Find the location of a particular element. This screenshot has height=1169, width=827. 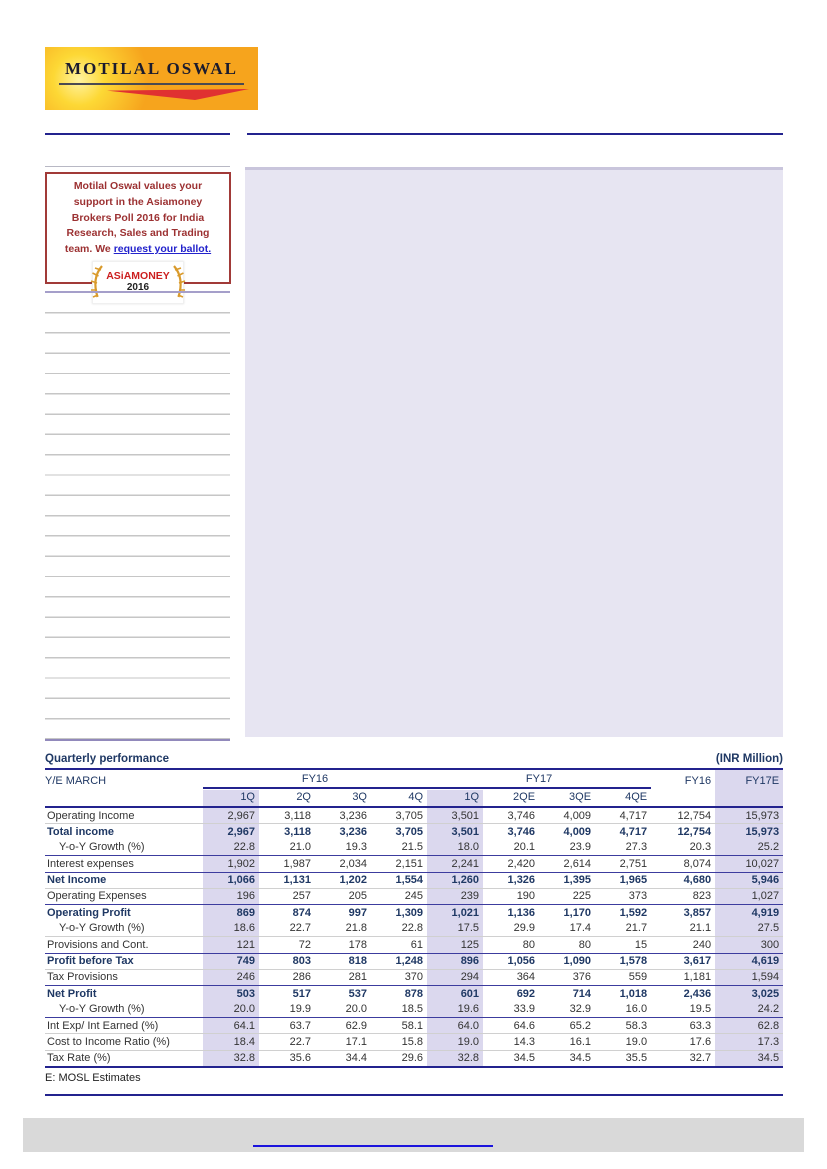

cell-value: 8,074 is located at coordinates (683, 864).